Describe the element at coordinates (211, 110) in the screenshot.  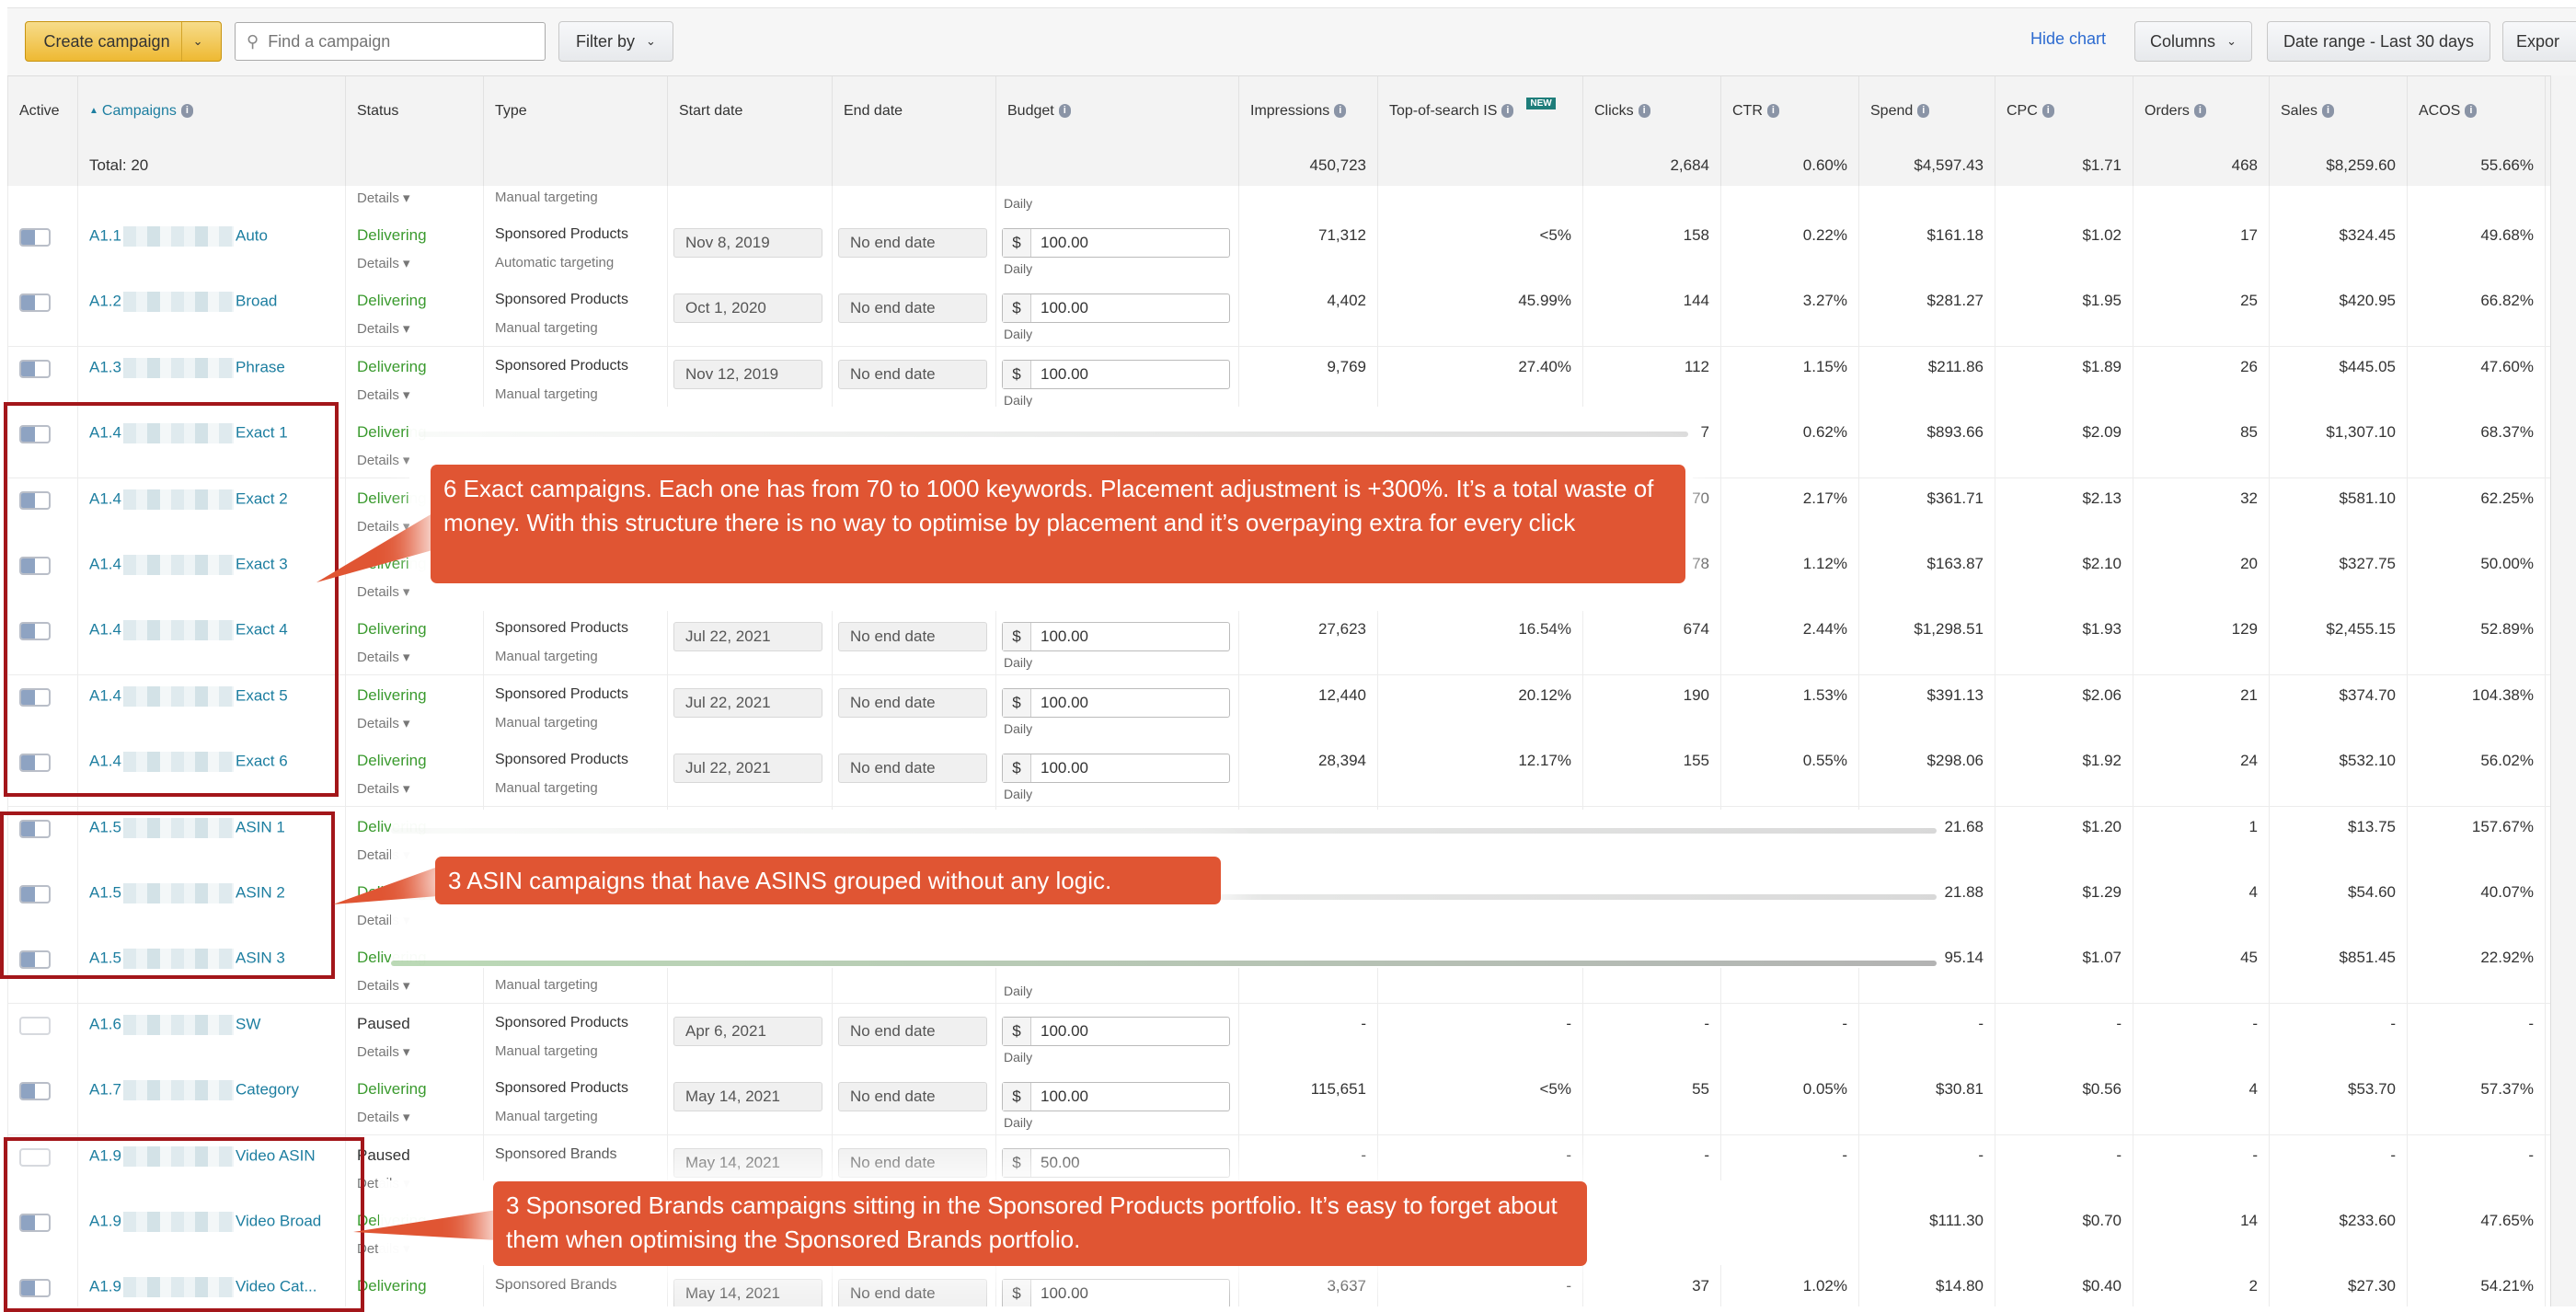
I see `column-header-campaigns: ▲ Campaigns i` at that location.